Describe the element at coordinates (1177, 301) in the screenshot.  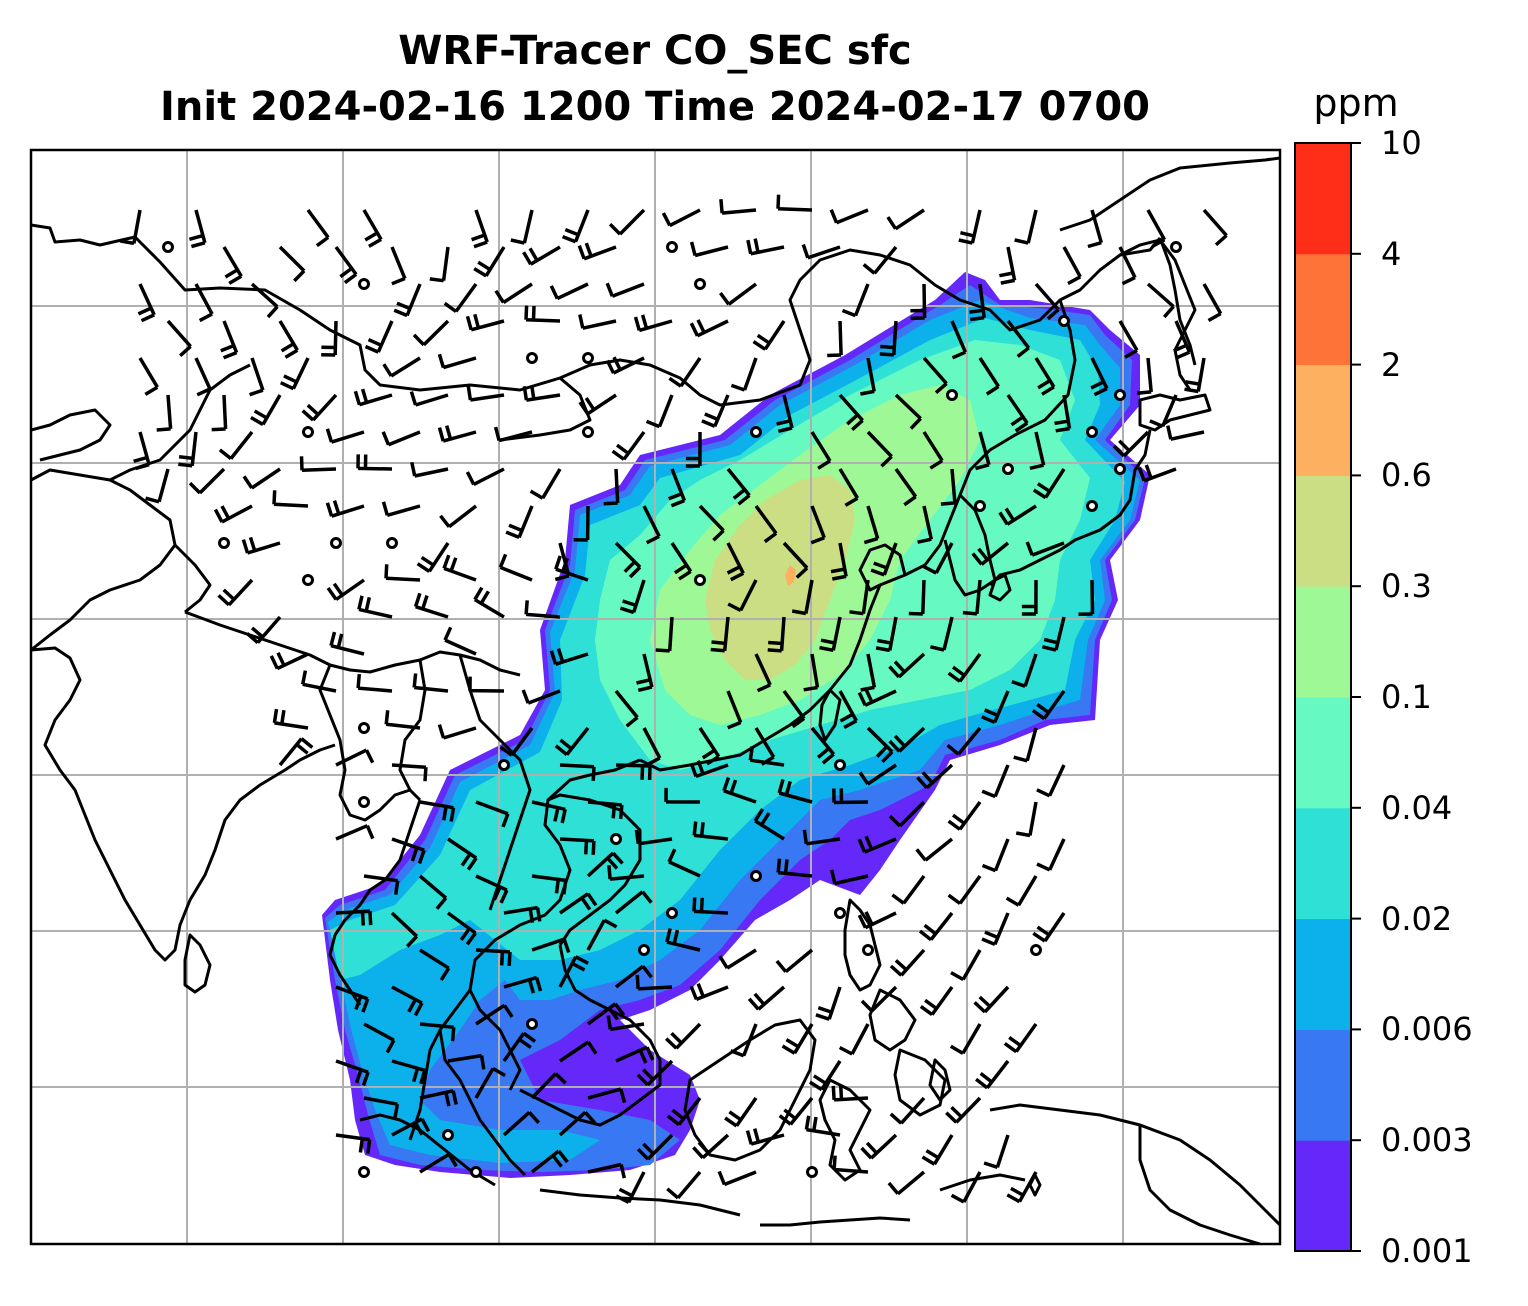
I see `coastline-northeast-china` at that location.